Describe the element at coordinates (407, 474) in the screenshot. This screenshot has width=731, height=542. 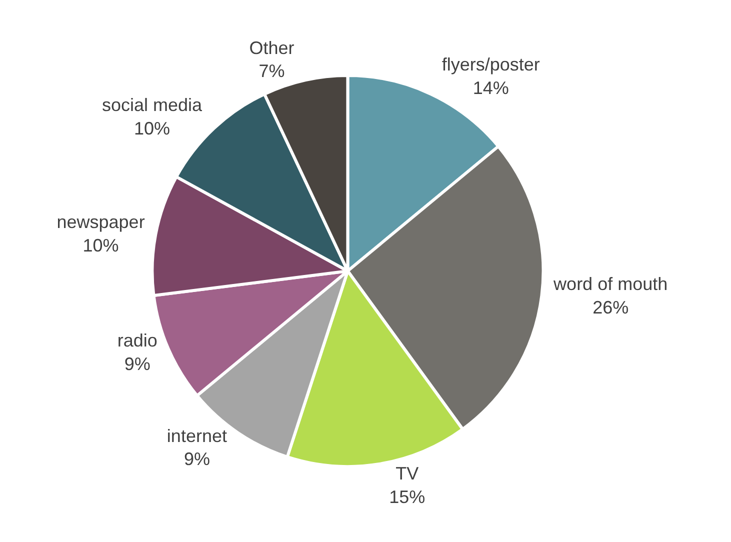
I see `slice-label: TV` at that location.